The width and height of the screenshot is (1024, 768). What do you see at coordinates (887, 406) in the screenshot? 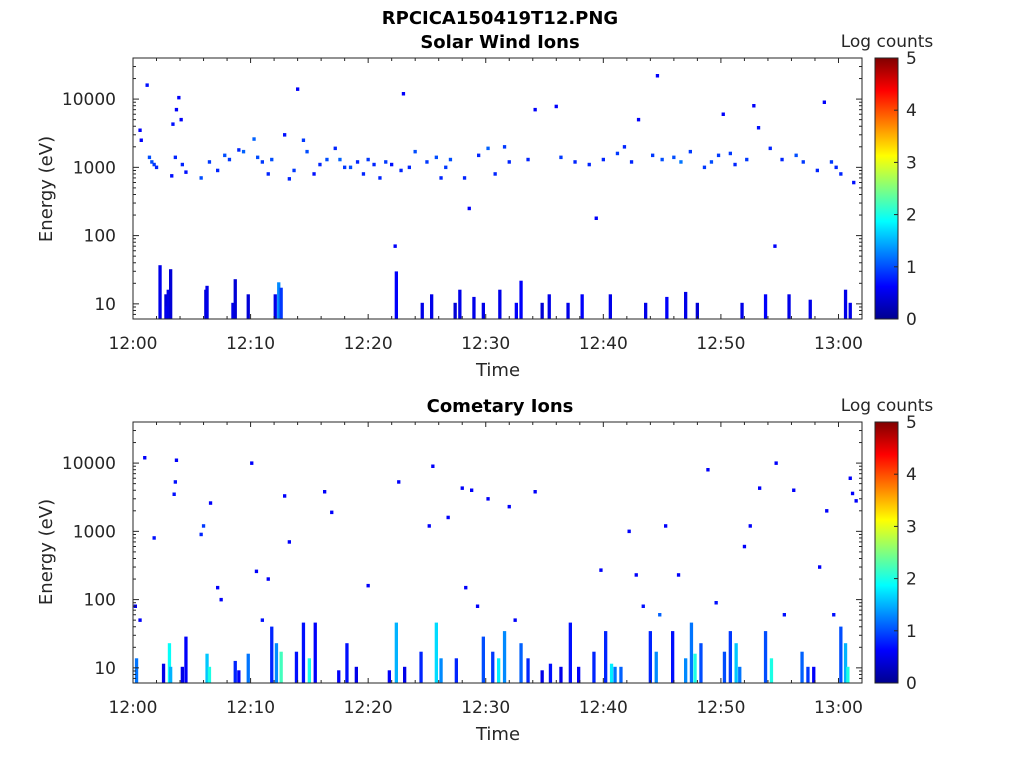
I see `colorbar-label: Log counts` at bounding box center [887, 406].